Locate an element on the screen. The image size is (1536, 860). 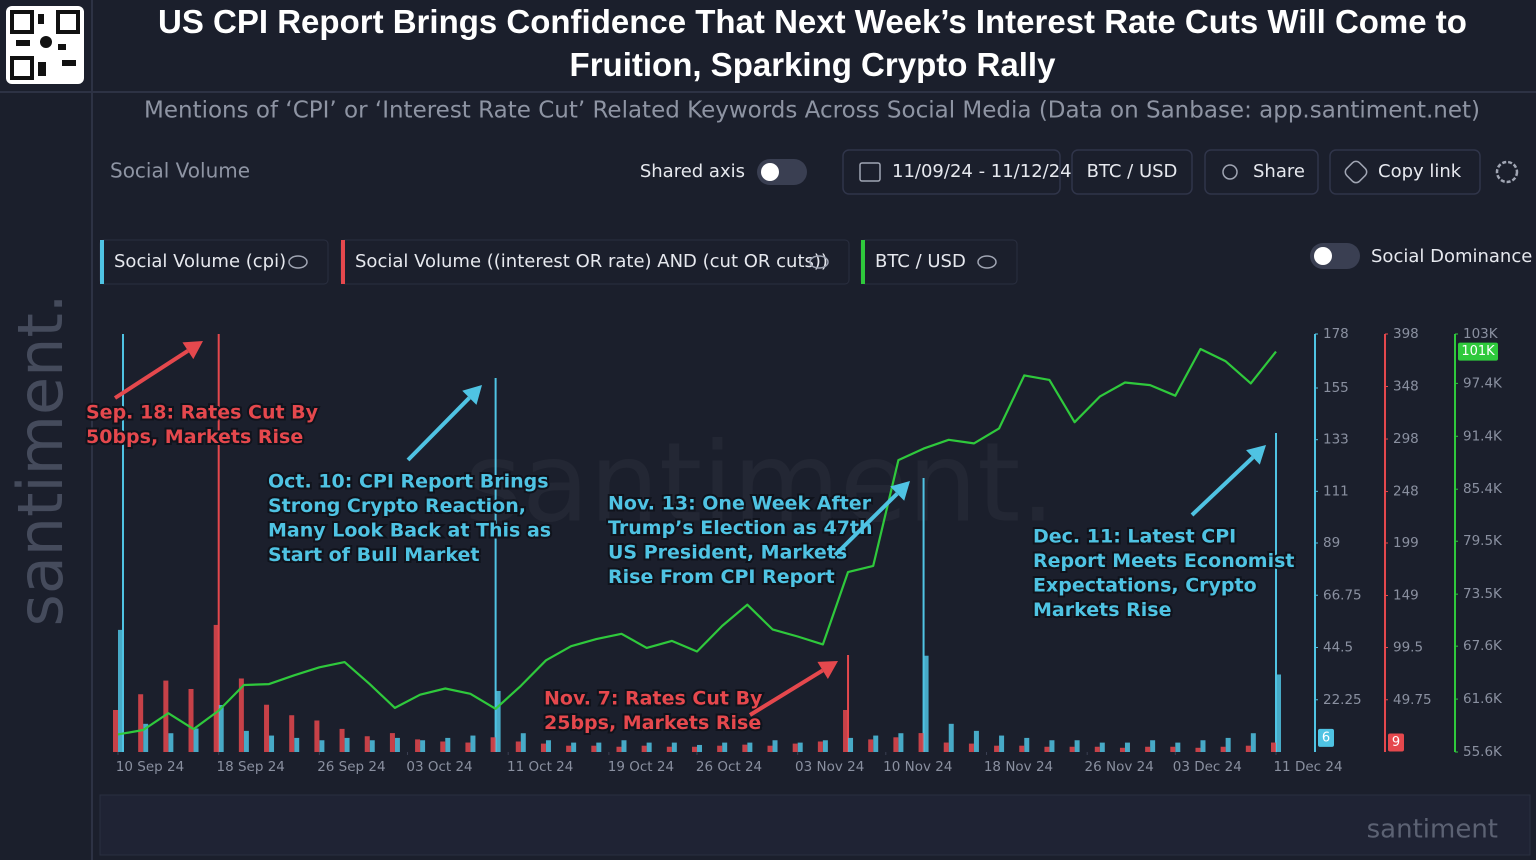
y-tick-label: 248 is located at coordinates (1406, 492).